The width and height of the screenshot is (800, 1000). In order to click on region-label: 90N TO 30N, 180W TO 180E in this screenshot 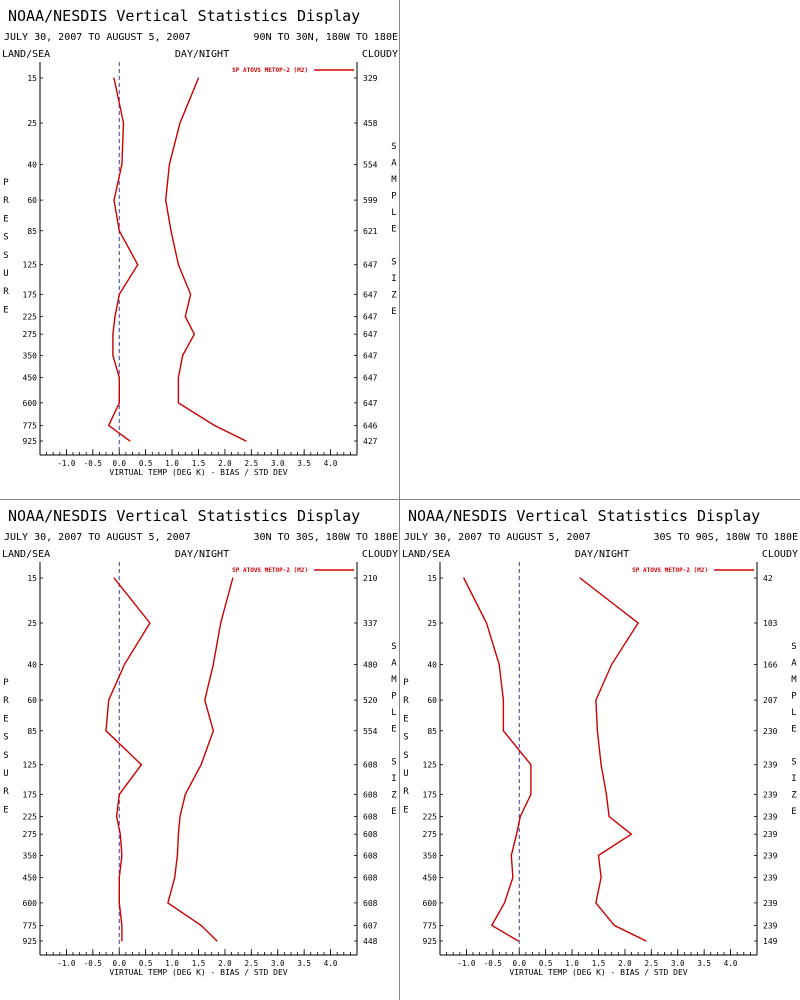, I will do `click(326, 37)`.